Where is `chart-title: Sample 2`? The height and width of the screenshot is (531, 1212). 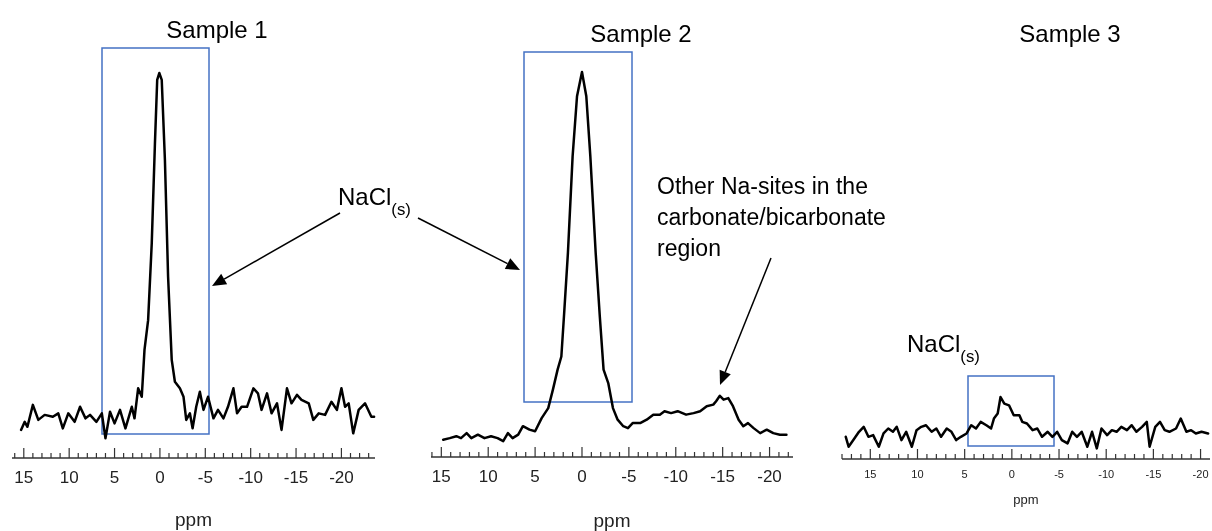
chart-title: Sample 2 is located at coordinates (641, 33).